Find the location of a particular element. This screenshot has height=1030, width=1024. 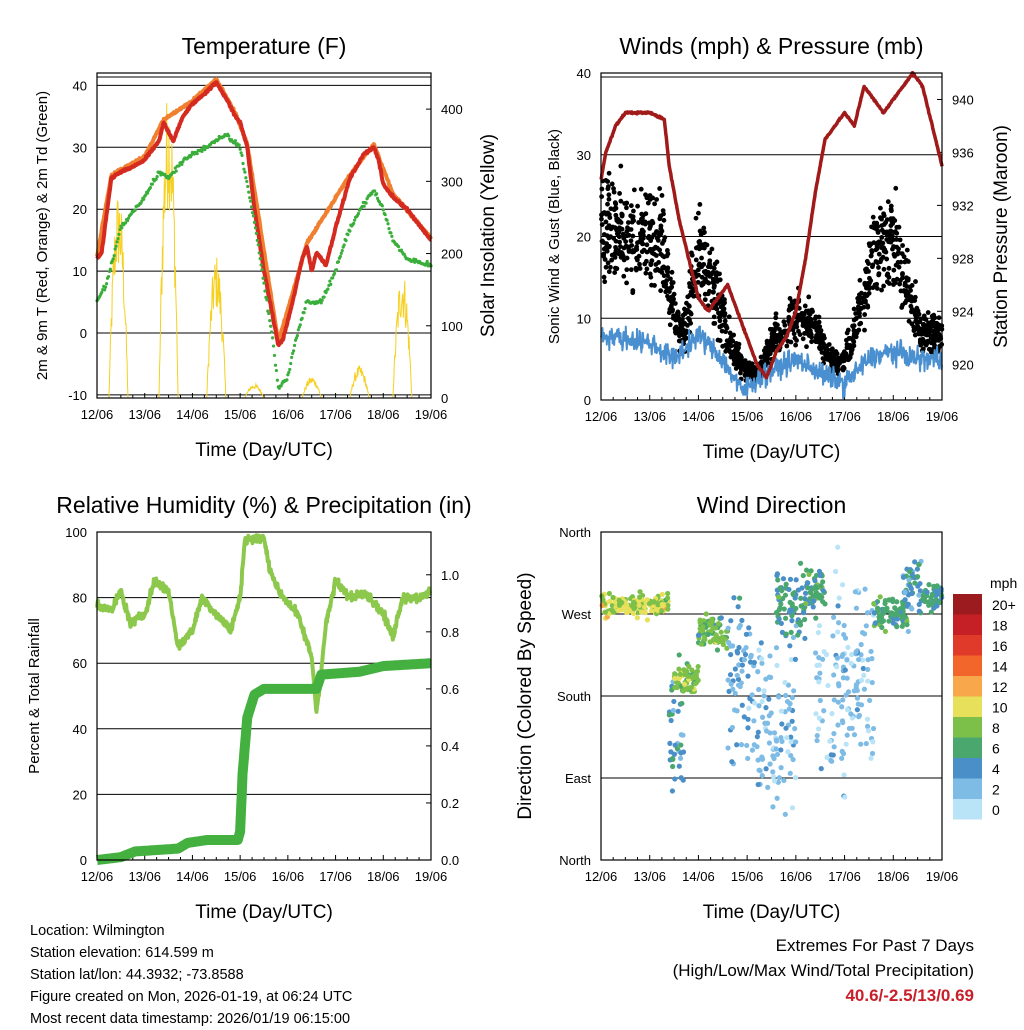

y2-tick-label: 0.8 is located at coordinates (450, 632).